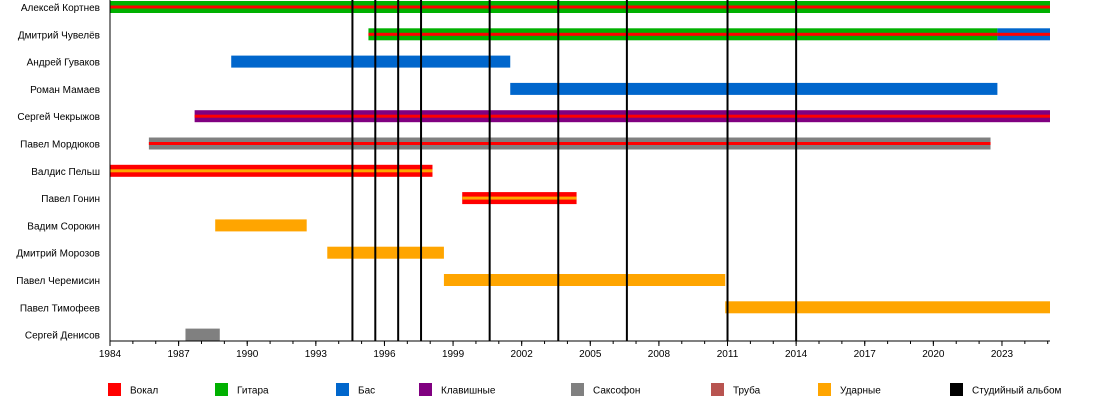 The height and width of the screenshot is (400, 1100). What do you see at coordinates (824, 389) in the screenshot?
I see `legend-swatch-drums` at bounding box center [824, 389].